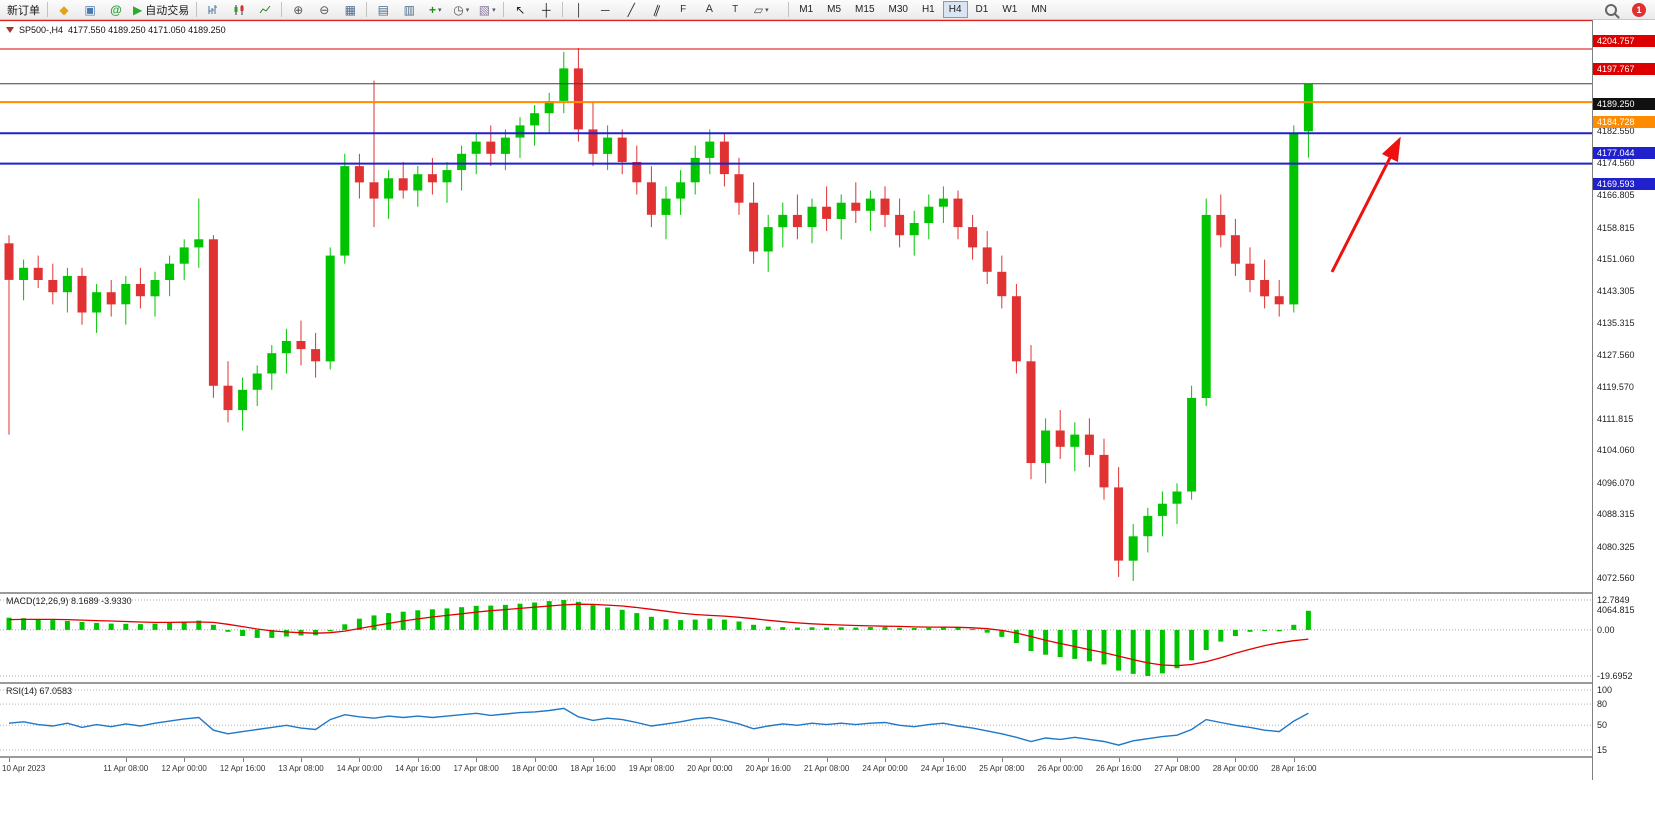 The height and width of the screenshot is (825, 1655). What do you see at coordinates (865, 9) in the screenshot?
I see `timeframe-m15: M15` at bounding box center [865, 9].